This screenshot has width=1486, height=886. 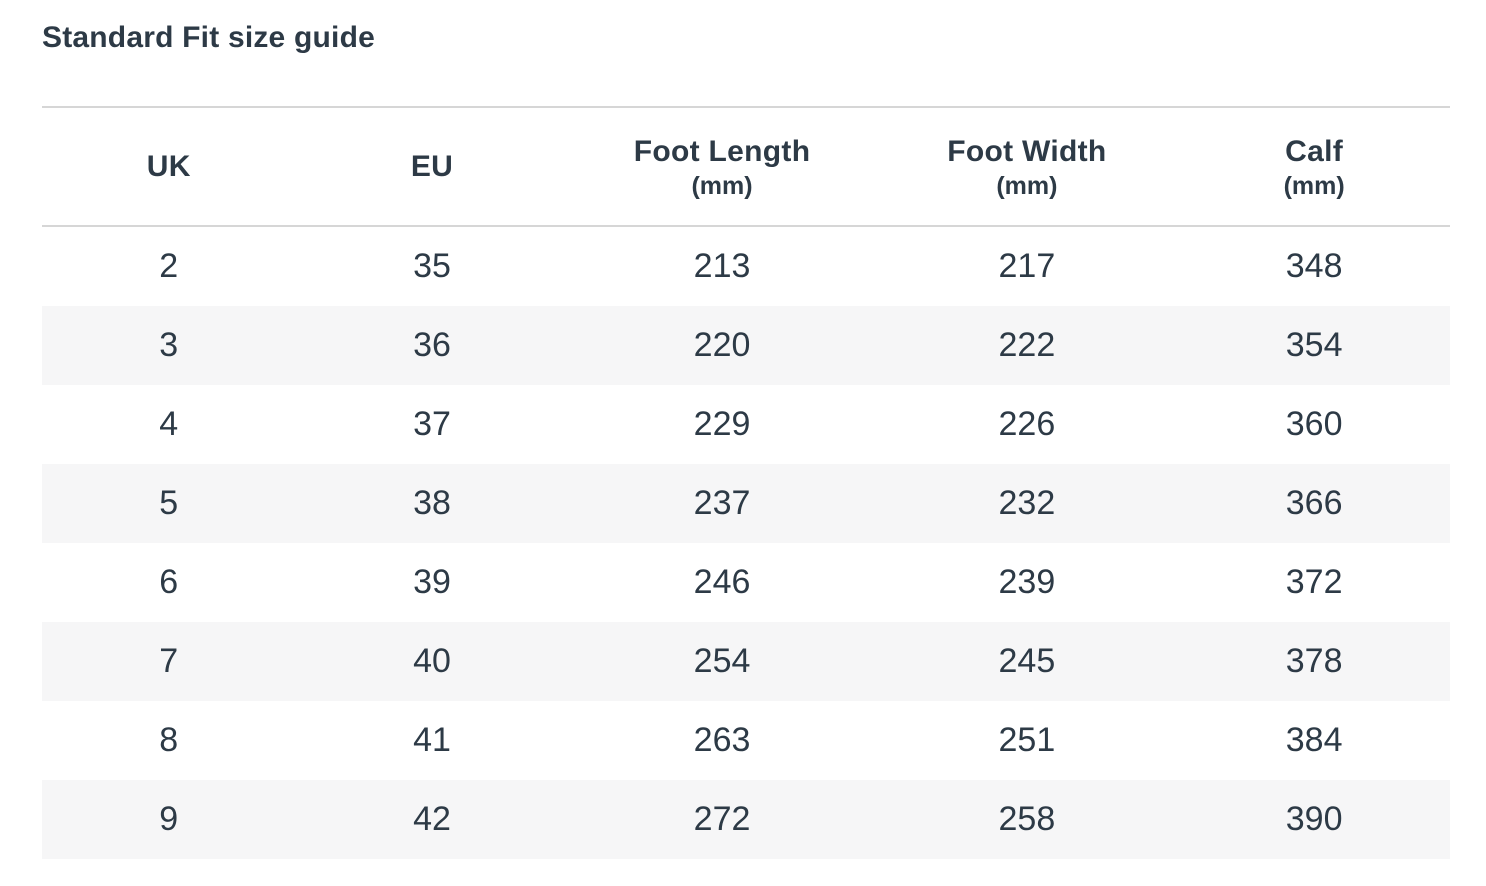 I want to click on table-cell: 4, so click(x=169, y=424).